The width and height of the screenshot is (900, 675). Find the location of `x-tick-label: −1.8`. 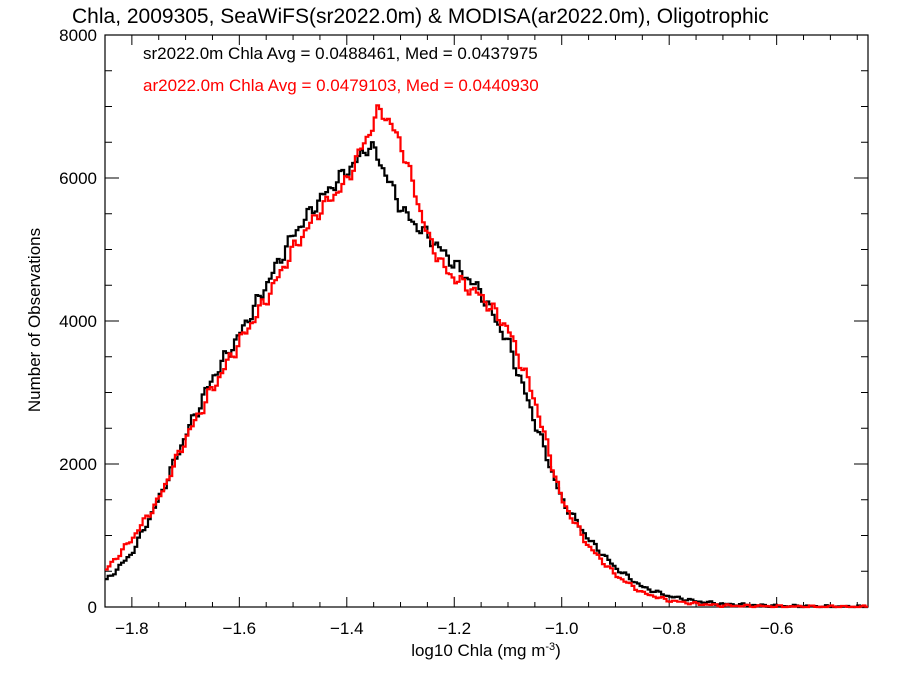

x-tick-label: −1.8 is located at coordinates (132, 628).